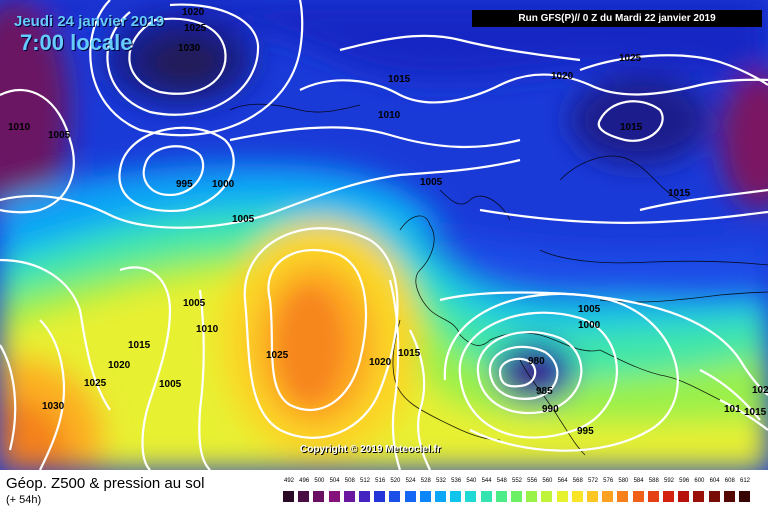 This screenshot has height=512, width=768. What do you see at coordinates (349, 481) in the screenshot?
I see `scale-value: 508` at bounding box center [349, 481].